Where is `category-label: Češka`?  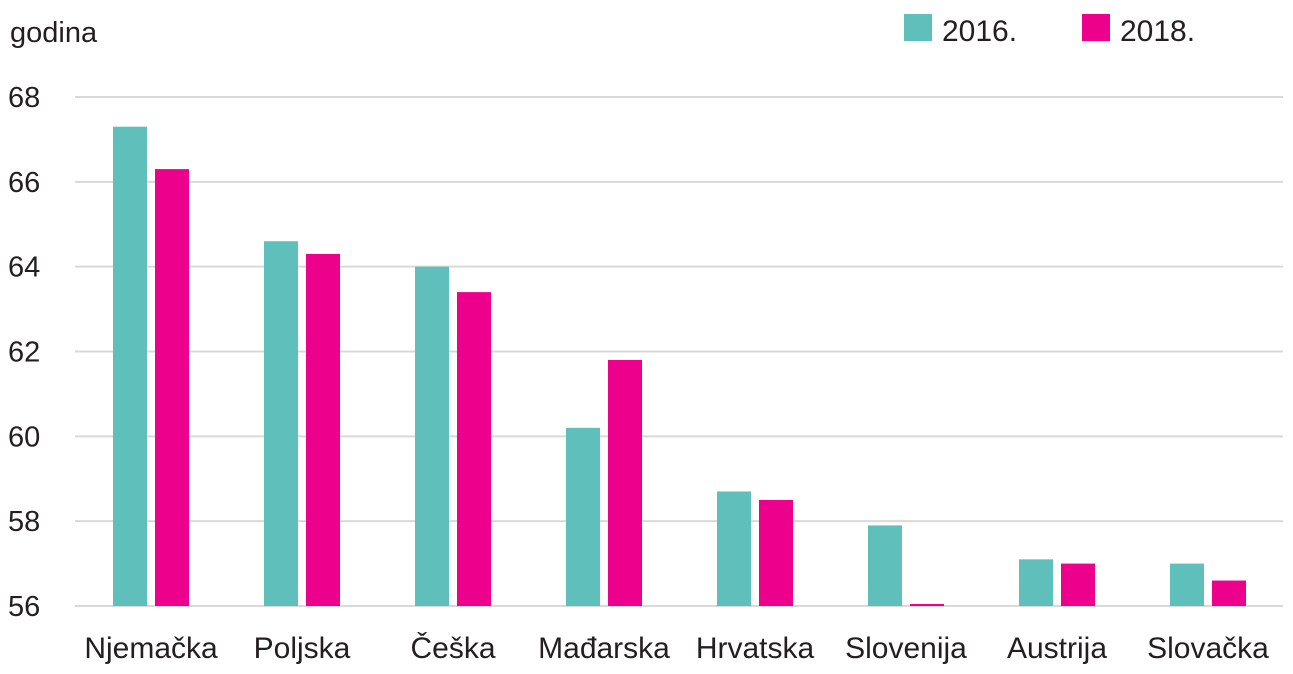
category-label: Češka is located at coordinates (452, 648).